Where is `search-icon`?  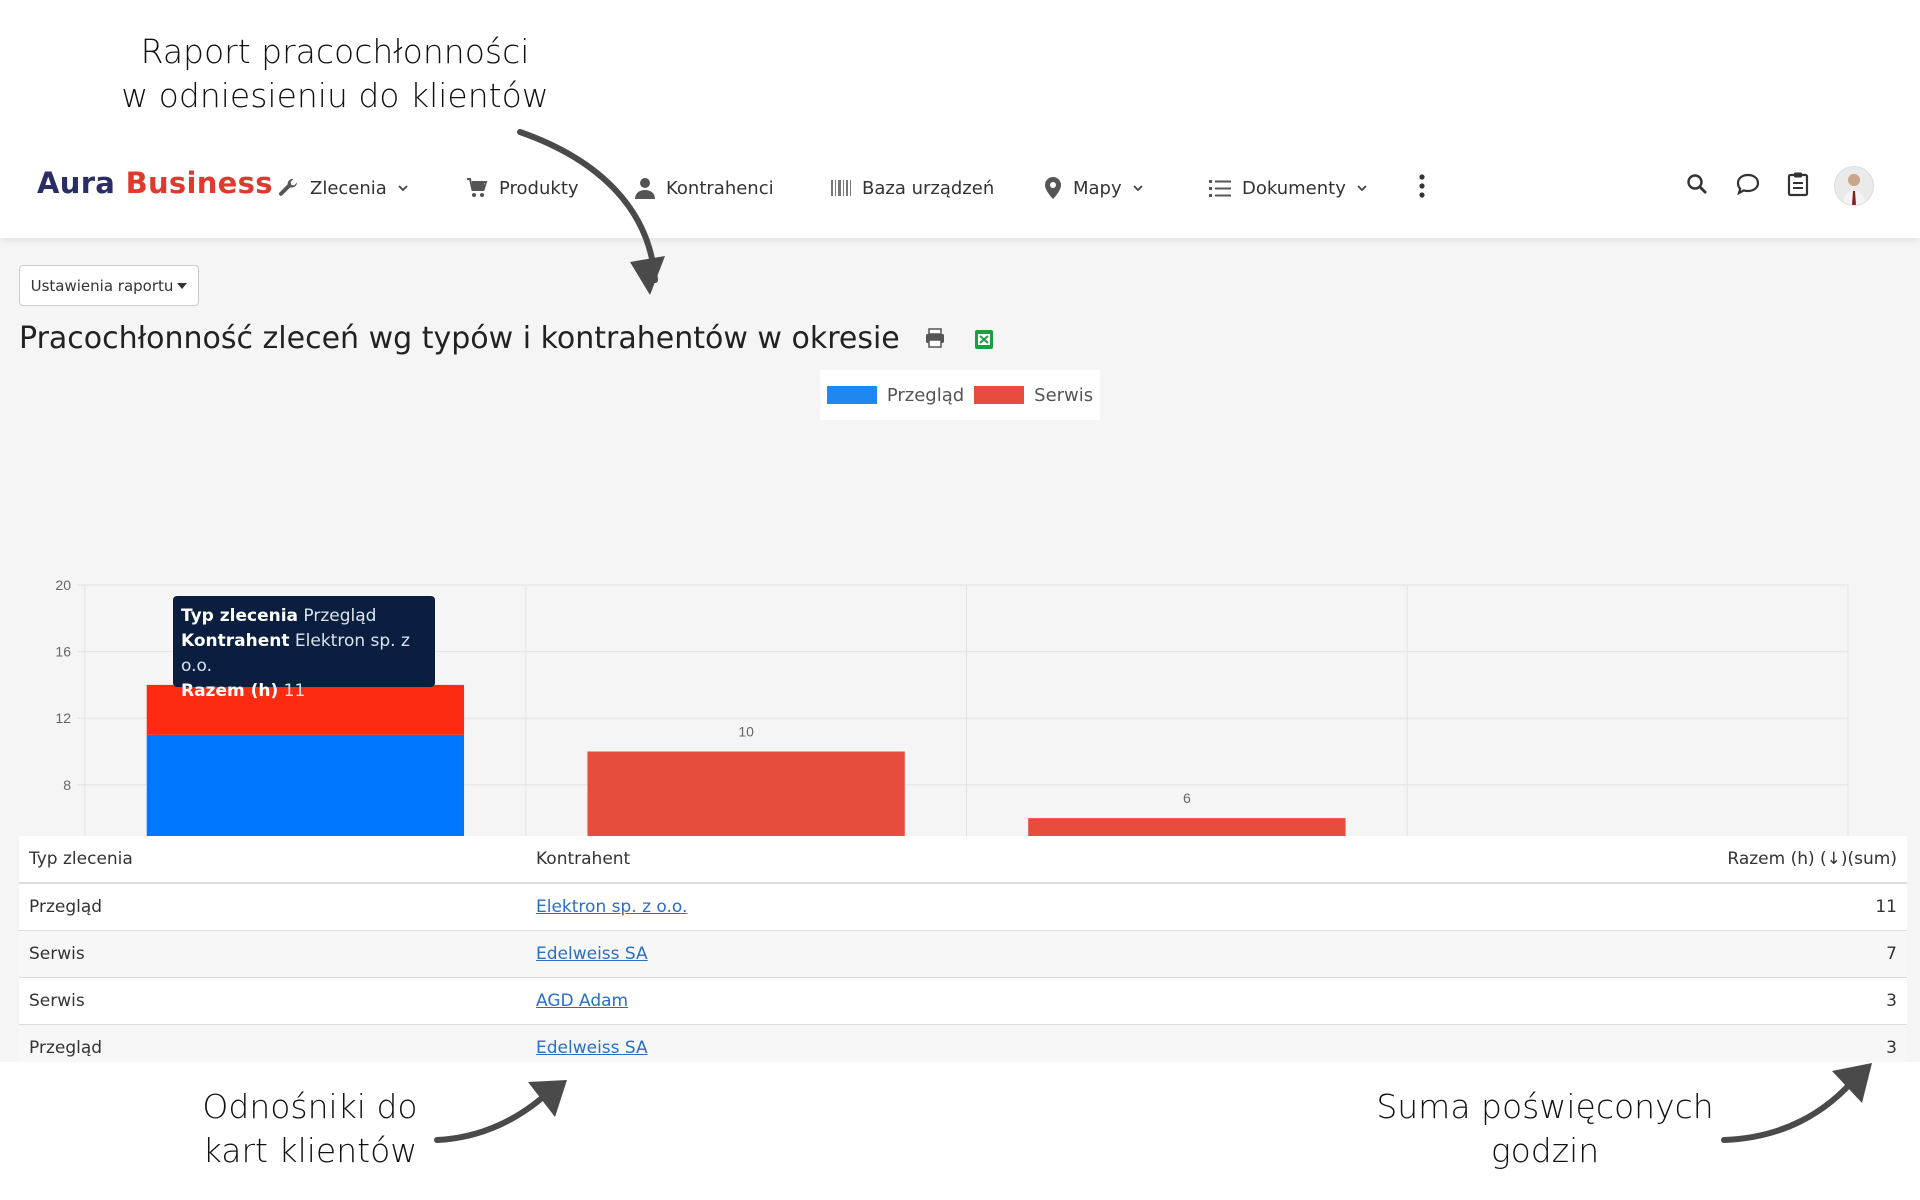
search-icon is located at coordinates (1697, 184).